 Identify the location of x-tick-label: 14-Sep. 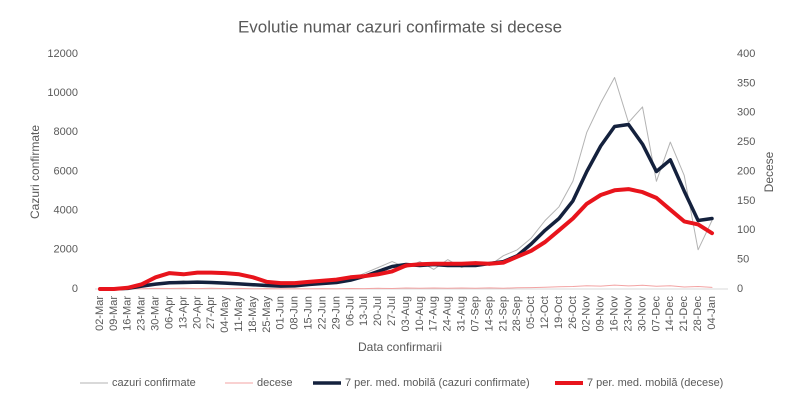
(489, 313).